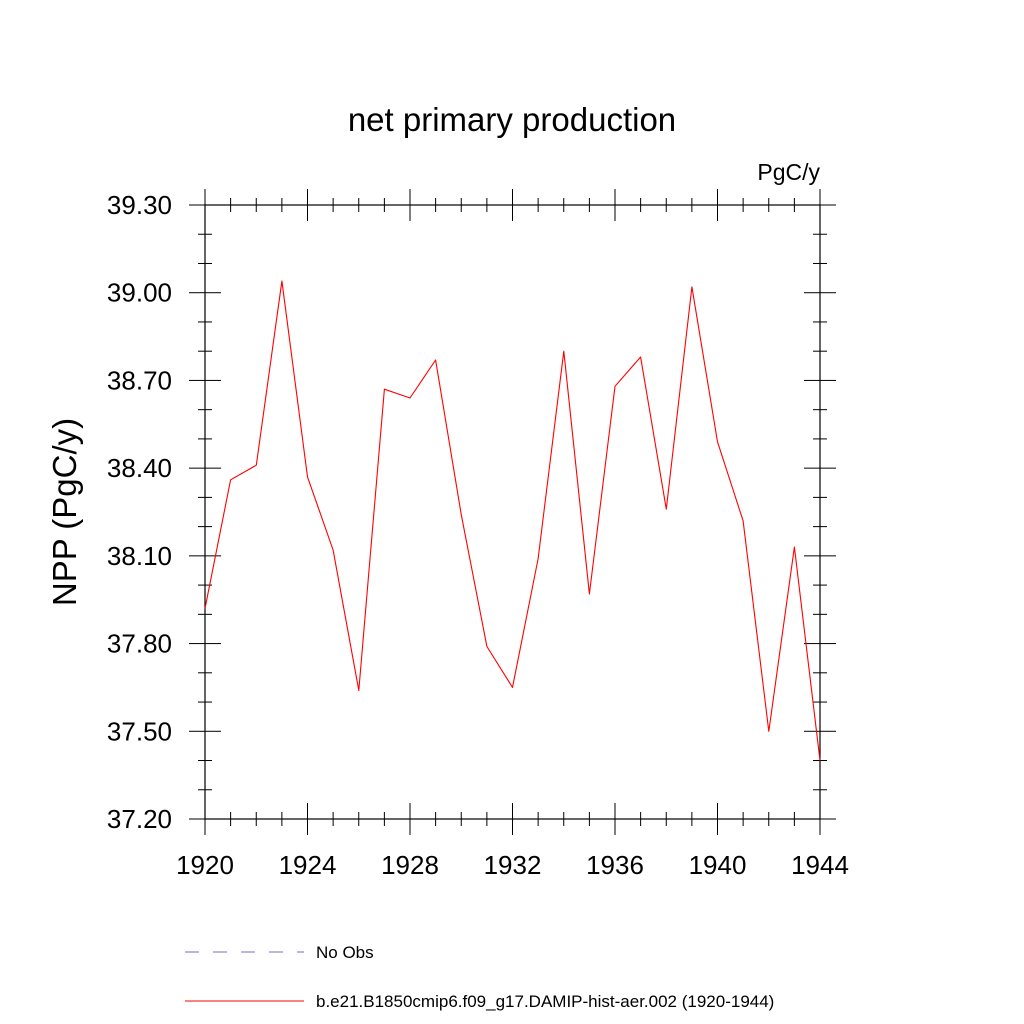  Describe the element at coordinates (139, 819) in the screenshot. I see `y-tick-label: 37.20` at that location.